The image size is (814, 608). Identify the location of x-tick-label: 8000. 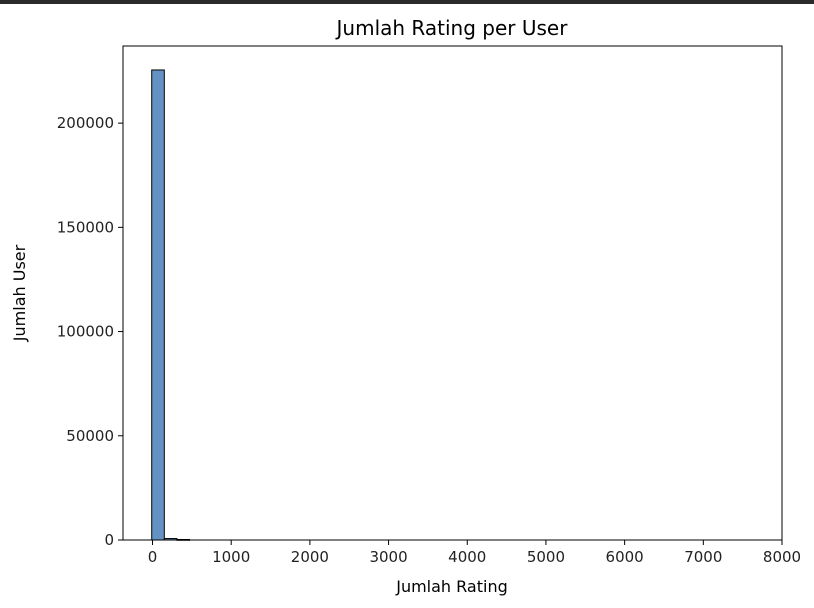
(782, 557).